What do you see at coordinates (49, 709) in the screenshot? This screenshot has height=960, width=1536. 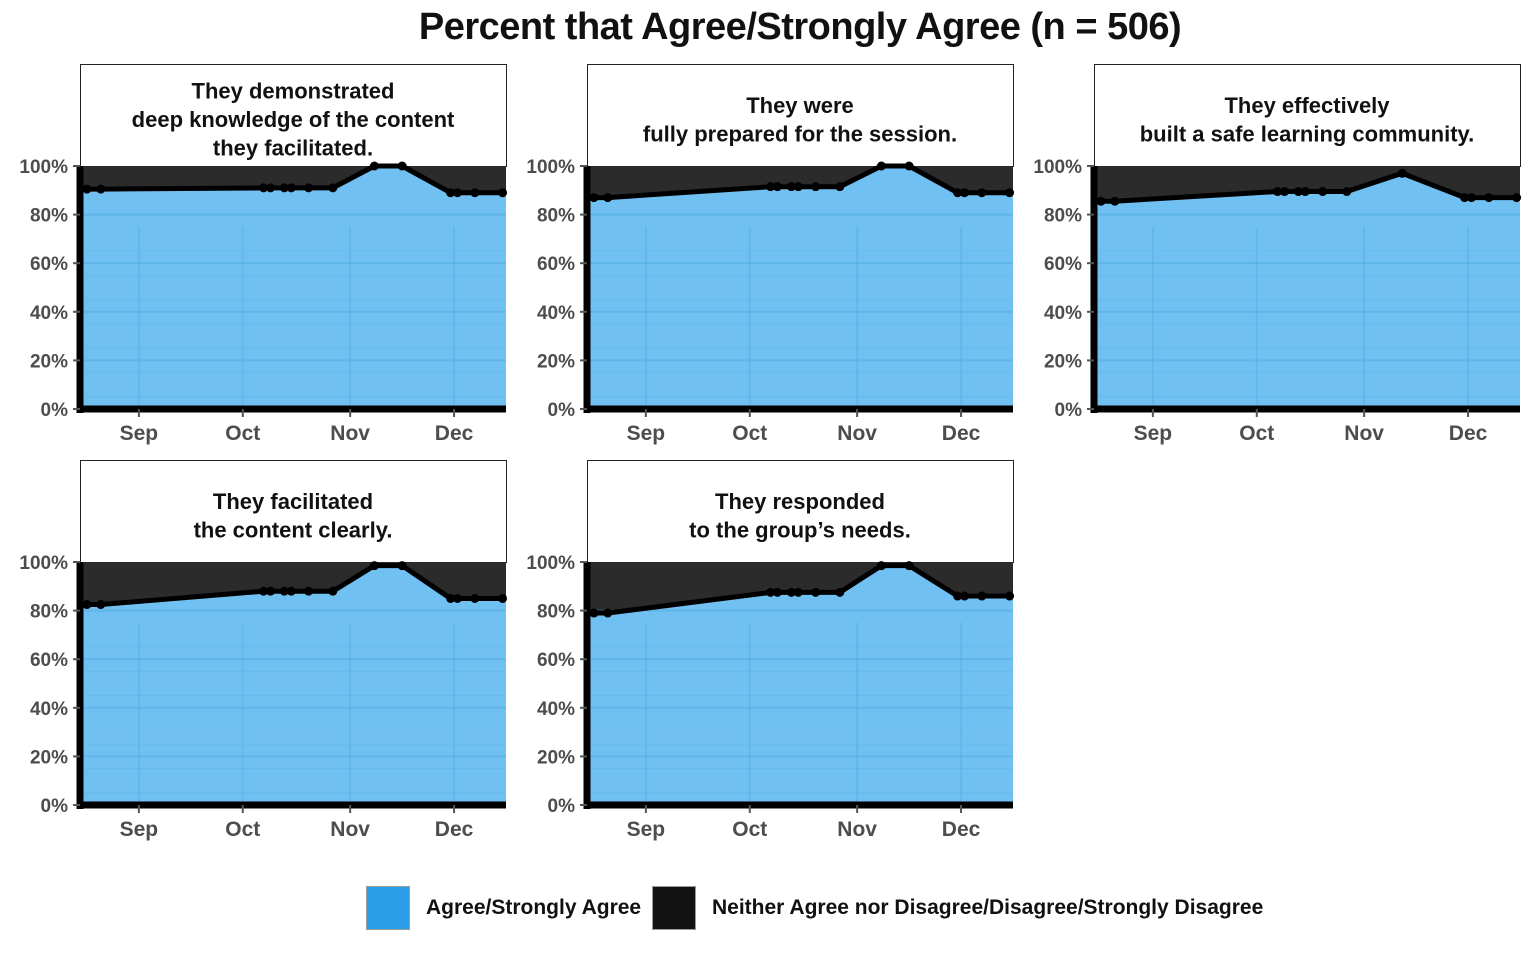 I see `y-tick-label: 40%` at bounding box center [49, 709].